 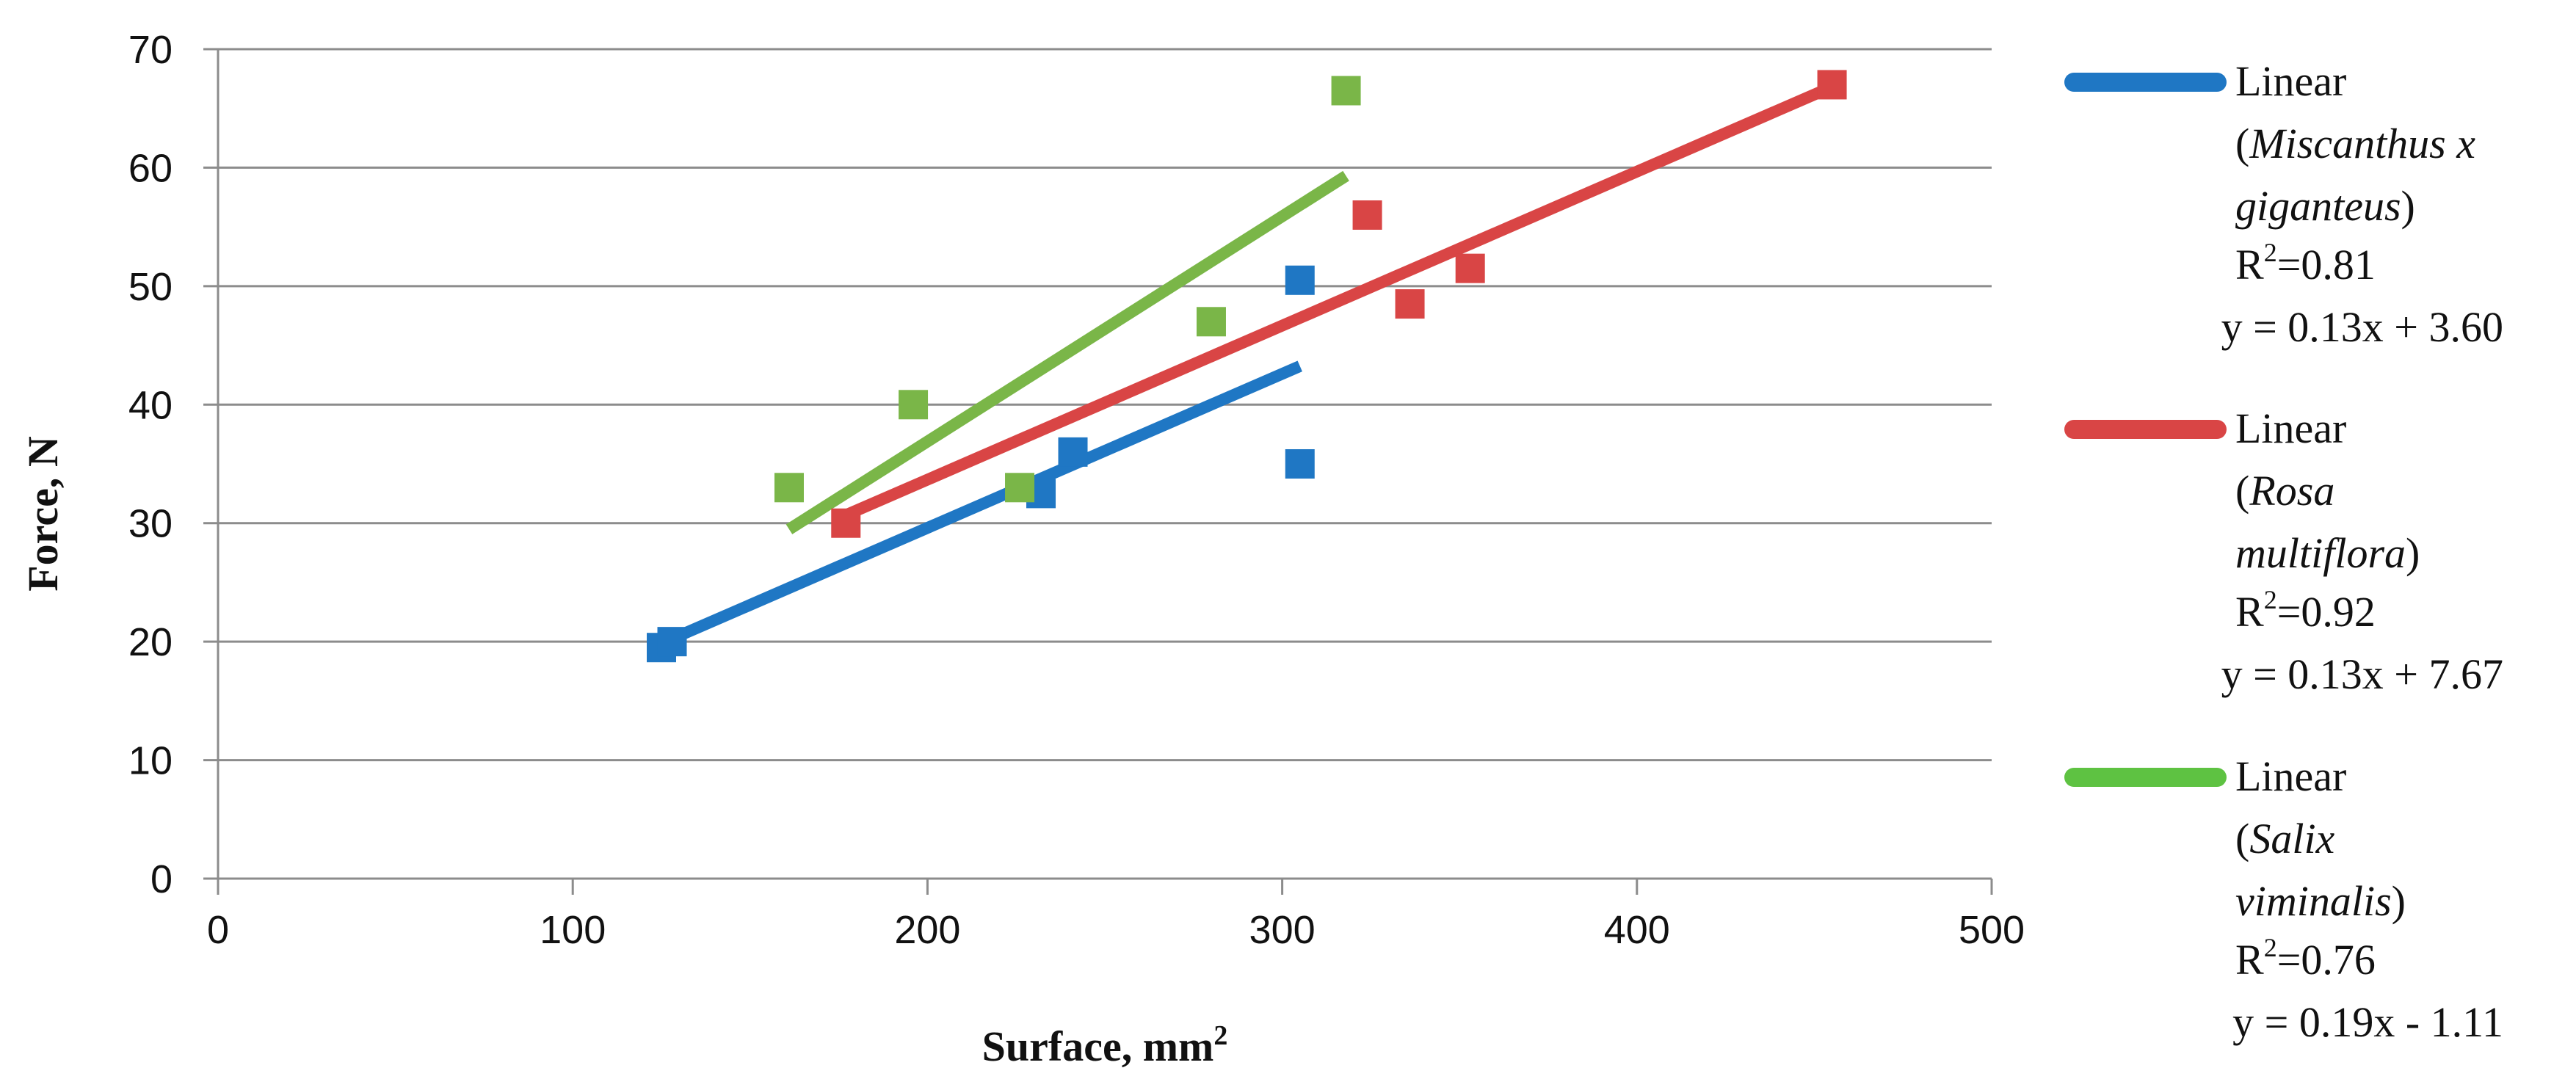 What do you see at coordinates (1637, 930) in the screenshot?
I see `x-tick-label: 400` at bounding box center [1637, 930].